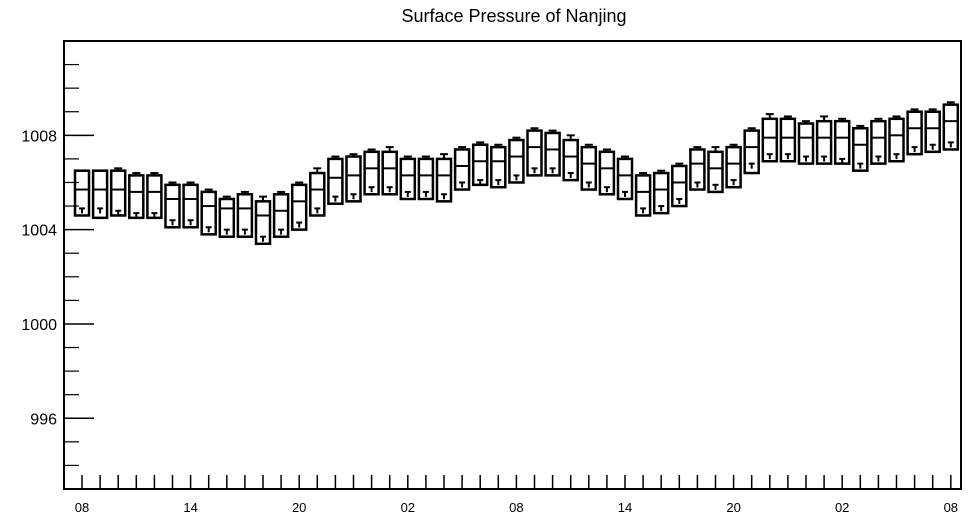 The height and width of the screenshot is (520, 969). I want to click on y-tick-label: 1000, so click(39, 325).